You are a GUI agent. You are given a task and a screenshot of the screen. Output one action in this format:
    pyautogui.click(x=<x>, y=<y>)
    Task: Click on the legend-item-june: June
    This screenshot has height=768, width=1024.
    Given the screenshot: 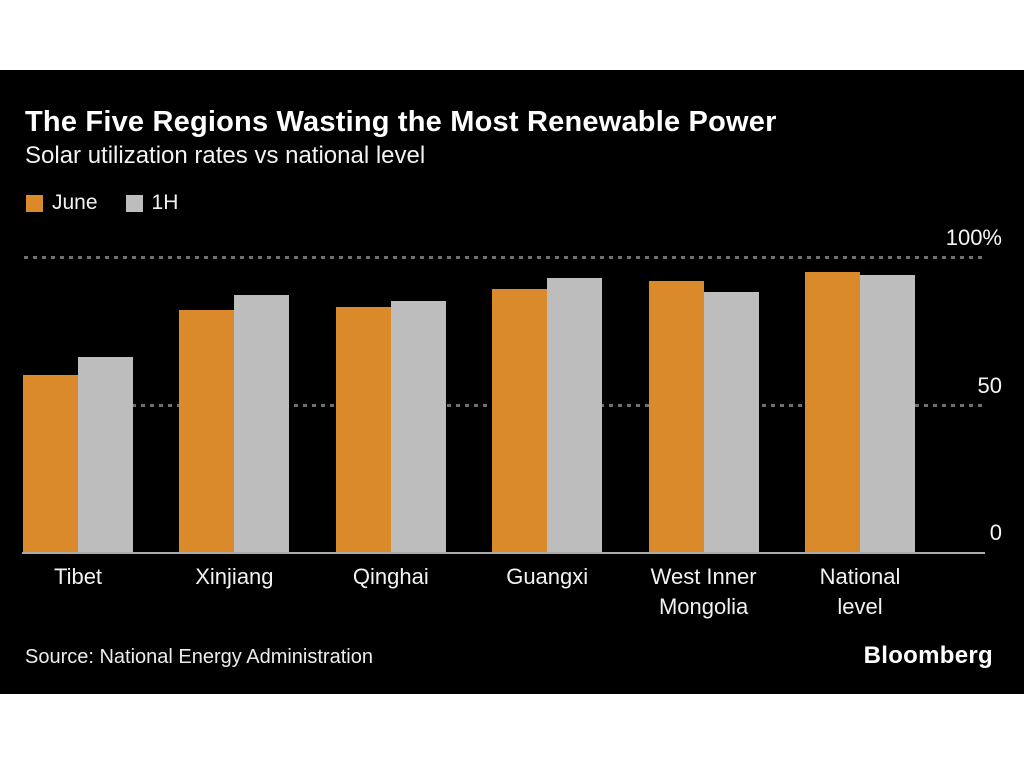 What is the action you would take?
    pyautogui.click(x=62, y=203)
    